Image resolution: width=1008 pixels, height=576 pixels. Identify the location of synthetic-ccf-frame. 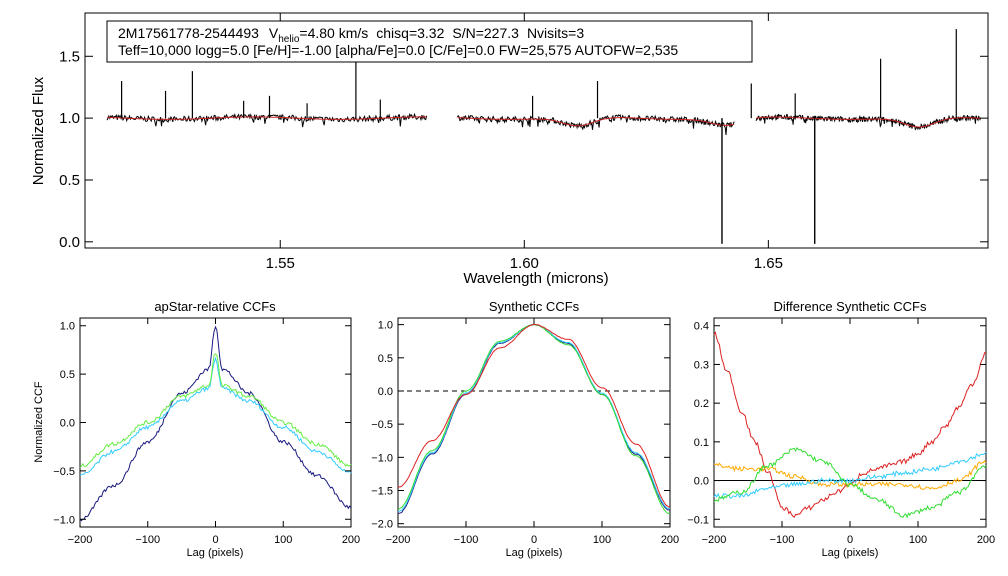
(534, 422).